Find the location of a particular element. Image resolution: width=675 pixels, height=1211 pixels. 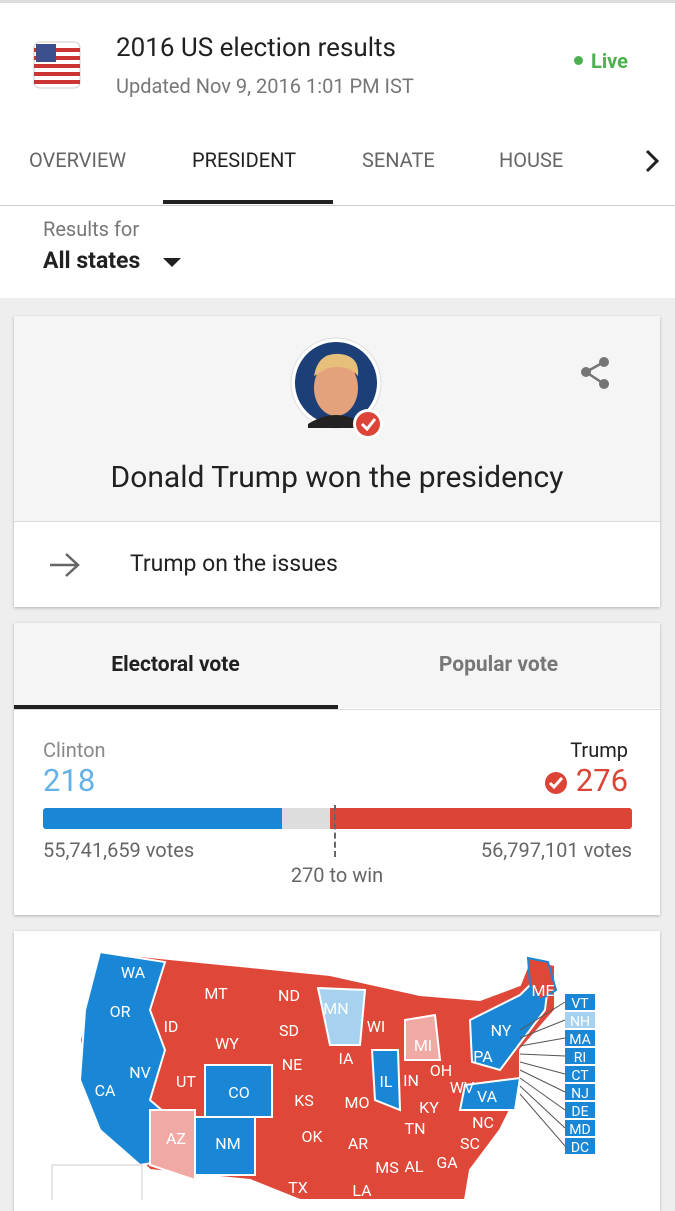

state-label: LA is located at coordinates (362, 1190).